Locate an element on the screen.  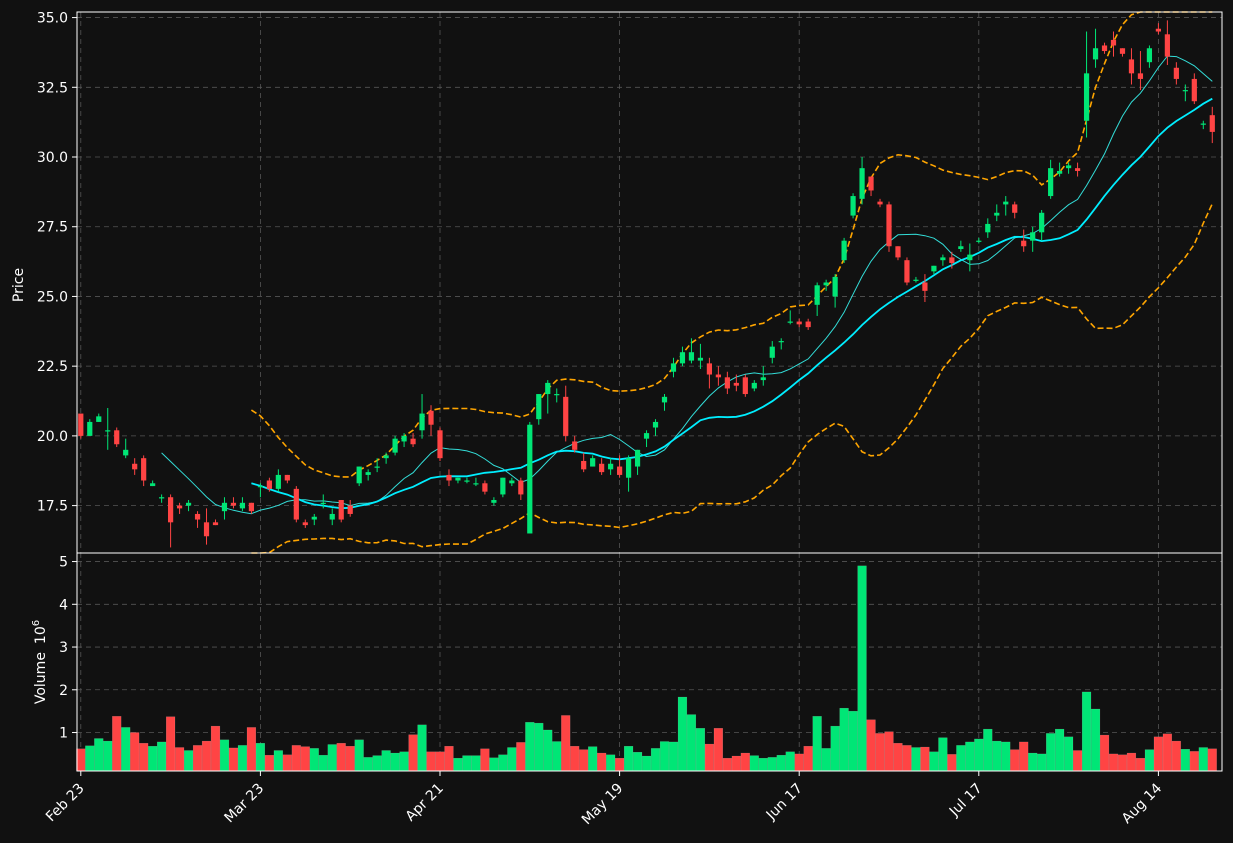
price-tick-label: 22.5 is located at coordinates (52, 367).